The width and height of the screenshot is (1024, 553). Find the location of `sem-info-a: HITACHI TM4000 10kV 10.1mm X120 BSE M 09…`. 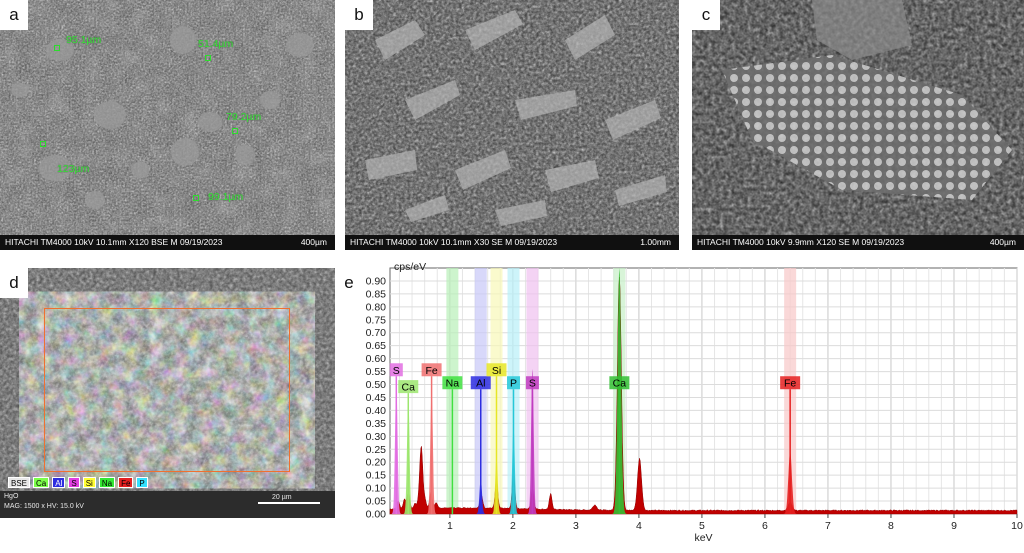

sem-info-a: HITACHI TM4000 10kV 10.1mm X120 BSE M 09… is located at coordinates (114, 242).